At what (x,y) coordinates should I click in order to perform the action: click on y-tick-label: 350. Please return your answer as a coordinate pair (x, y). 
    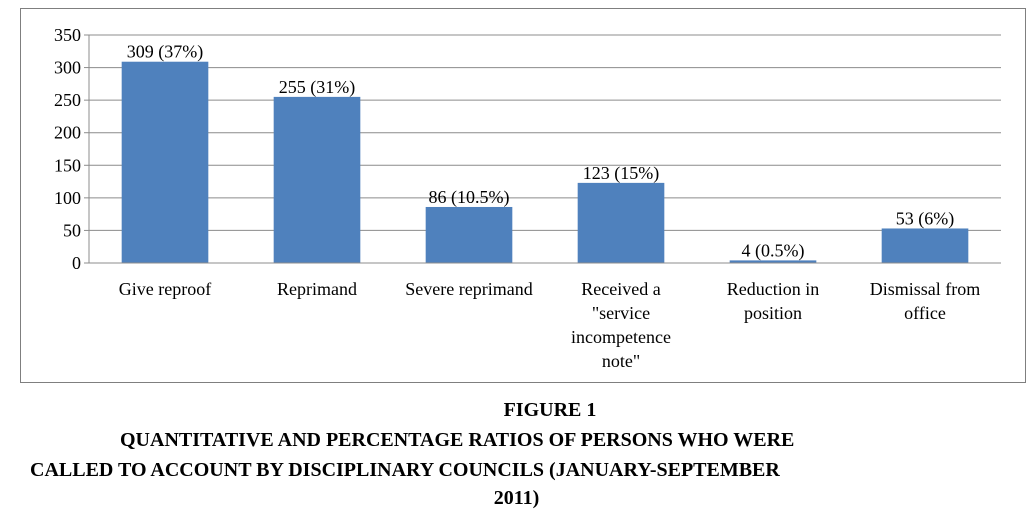
    Looking at the image, I should click on (67, 35).